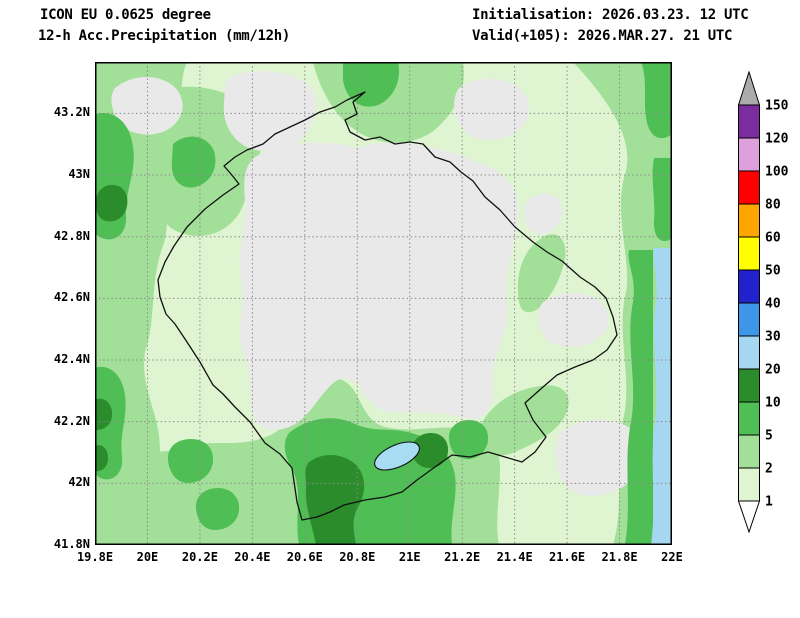 This screenshot has height=618, width=800. I want to click on band-5-10-bottomleft-b, so click(217, 509).